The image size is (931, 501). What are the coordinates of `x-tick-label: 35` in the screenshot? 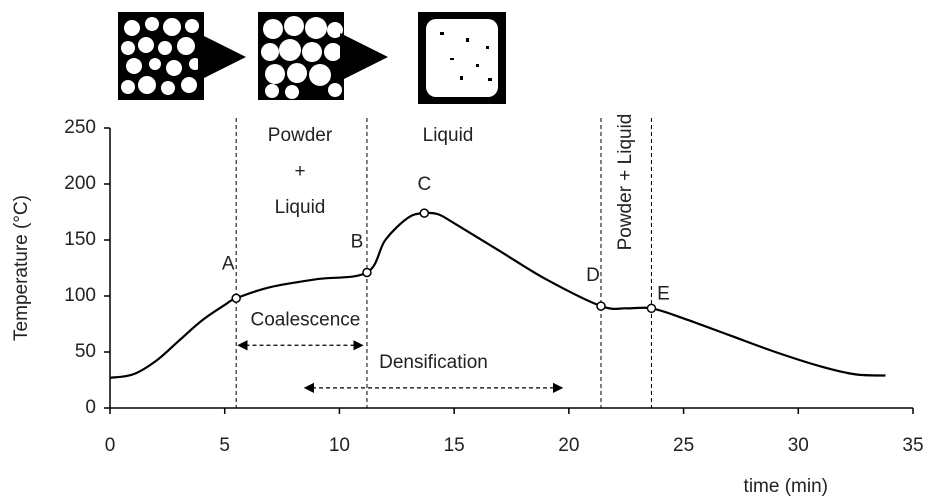 It's located at (912, 445).